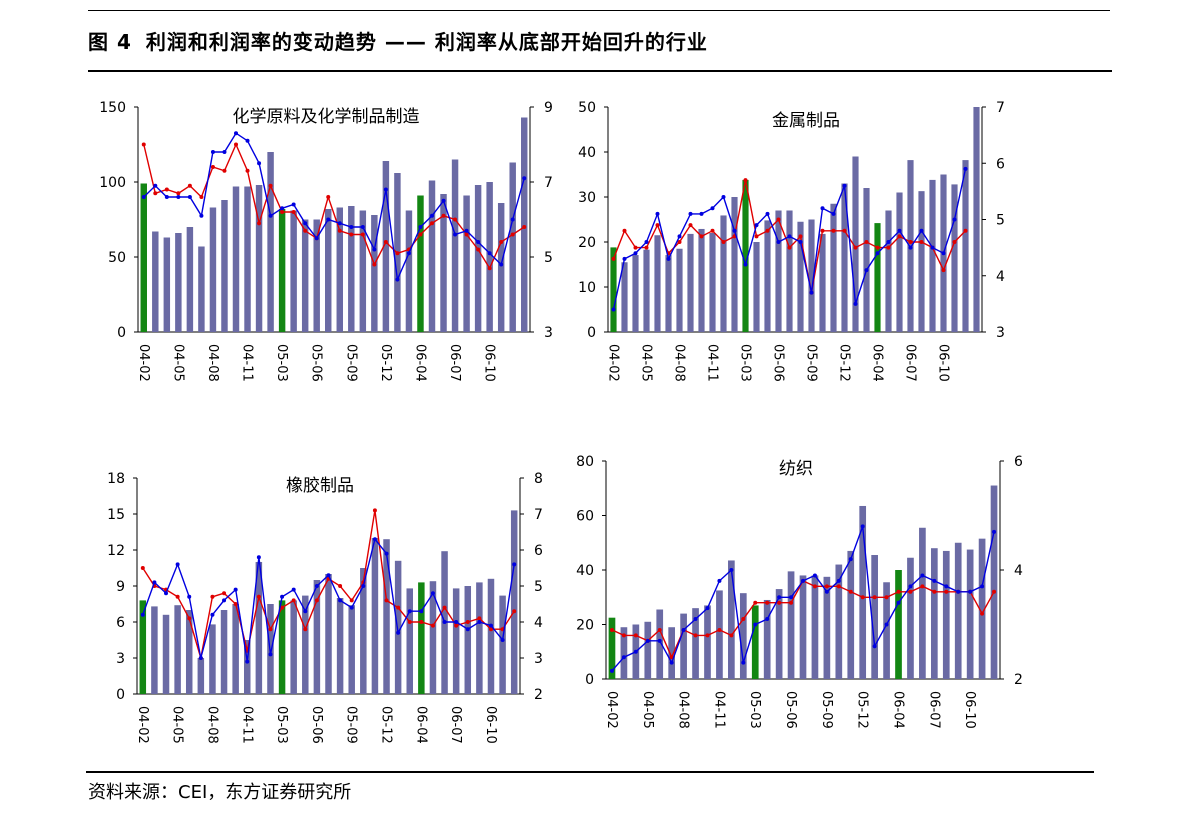 This screenshot has height=820, width=1191. Describe the element at coordinates (1018, 571) in the screenshot. I see `y2-tick-label: 4` at that location.